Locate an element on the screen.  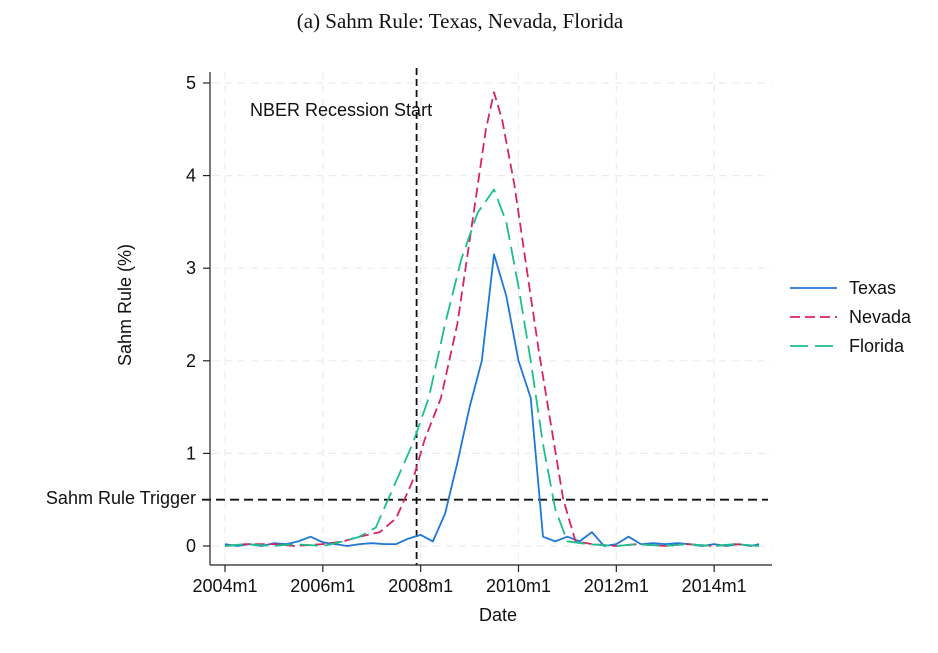
sahm-rule-trigger-label: Sahm Rule Trigger is located at coordinates (121, 498).